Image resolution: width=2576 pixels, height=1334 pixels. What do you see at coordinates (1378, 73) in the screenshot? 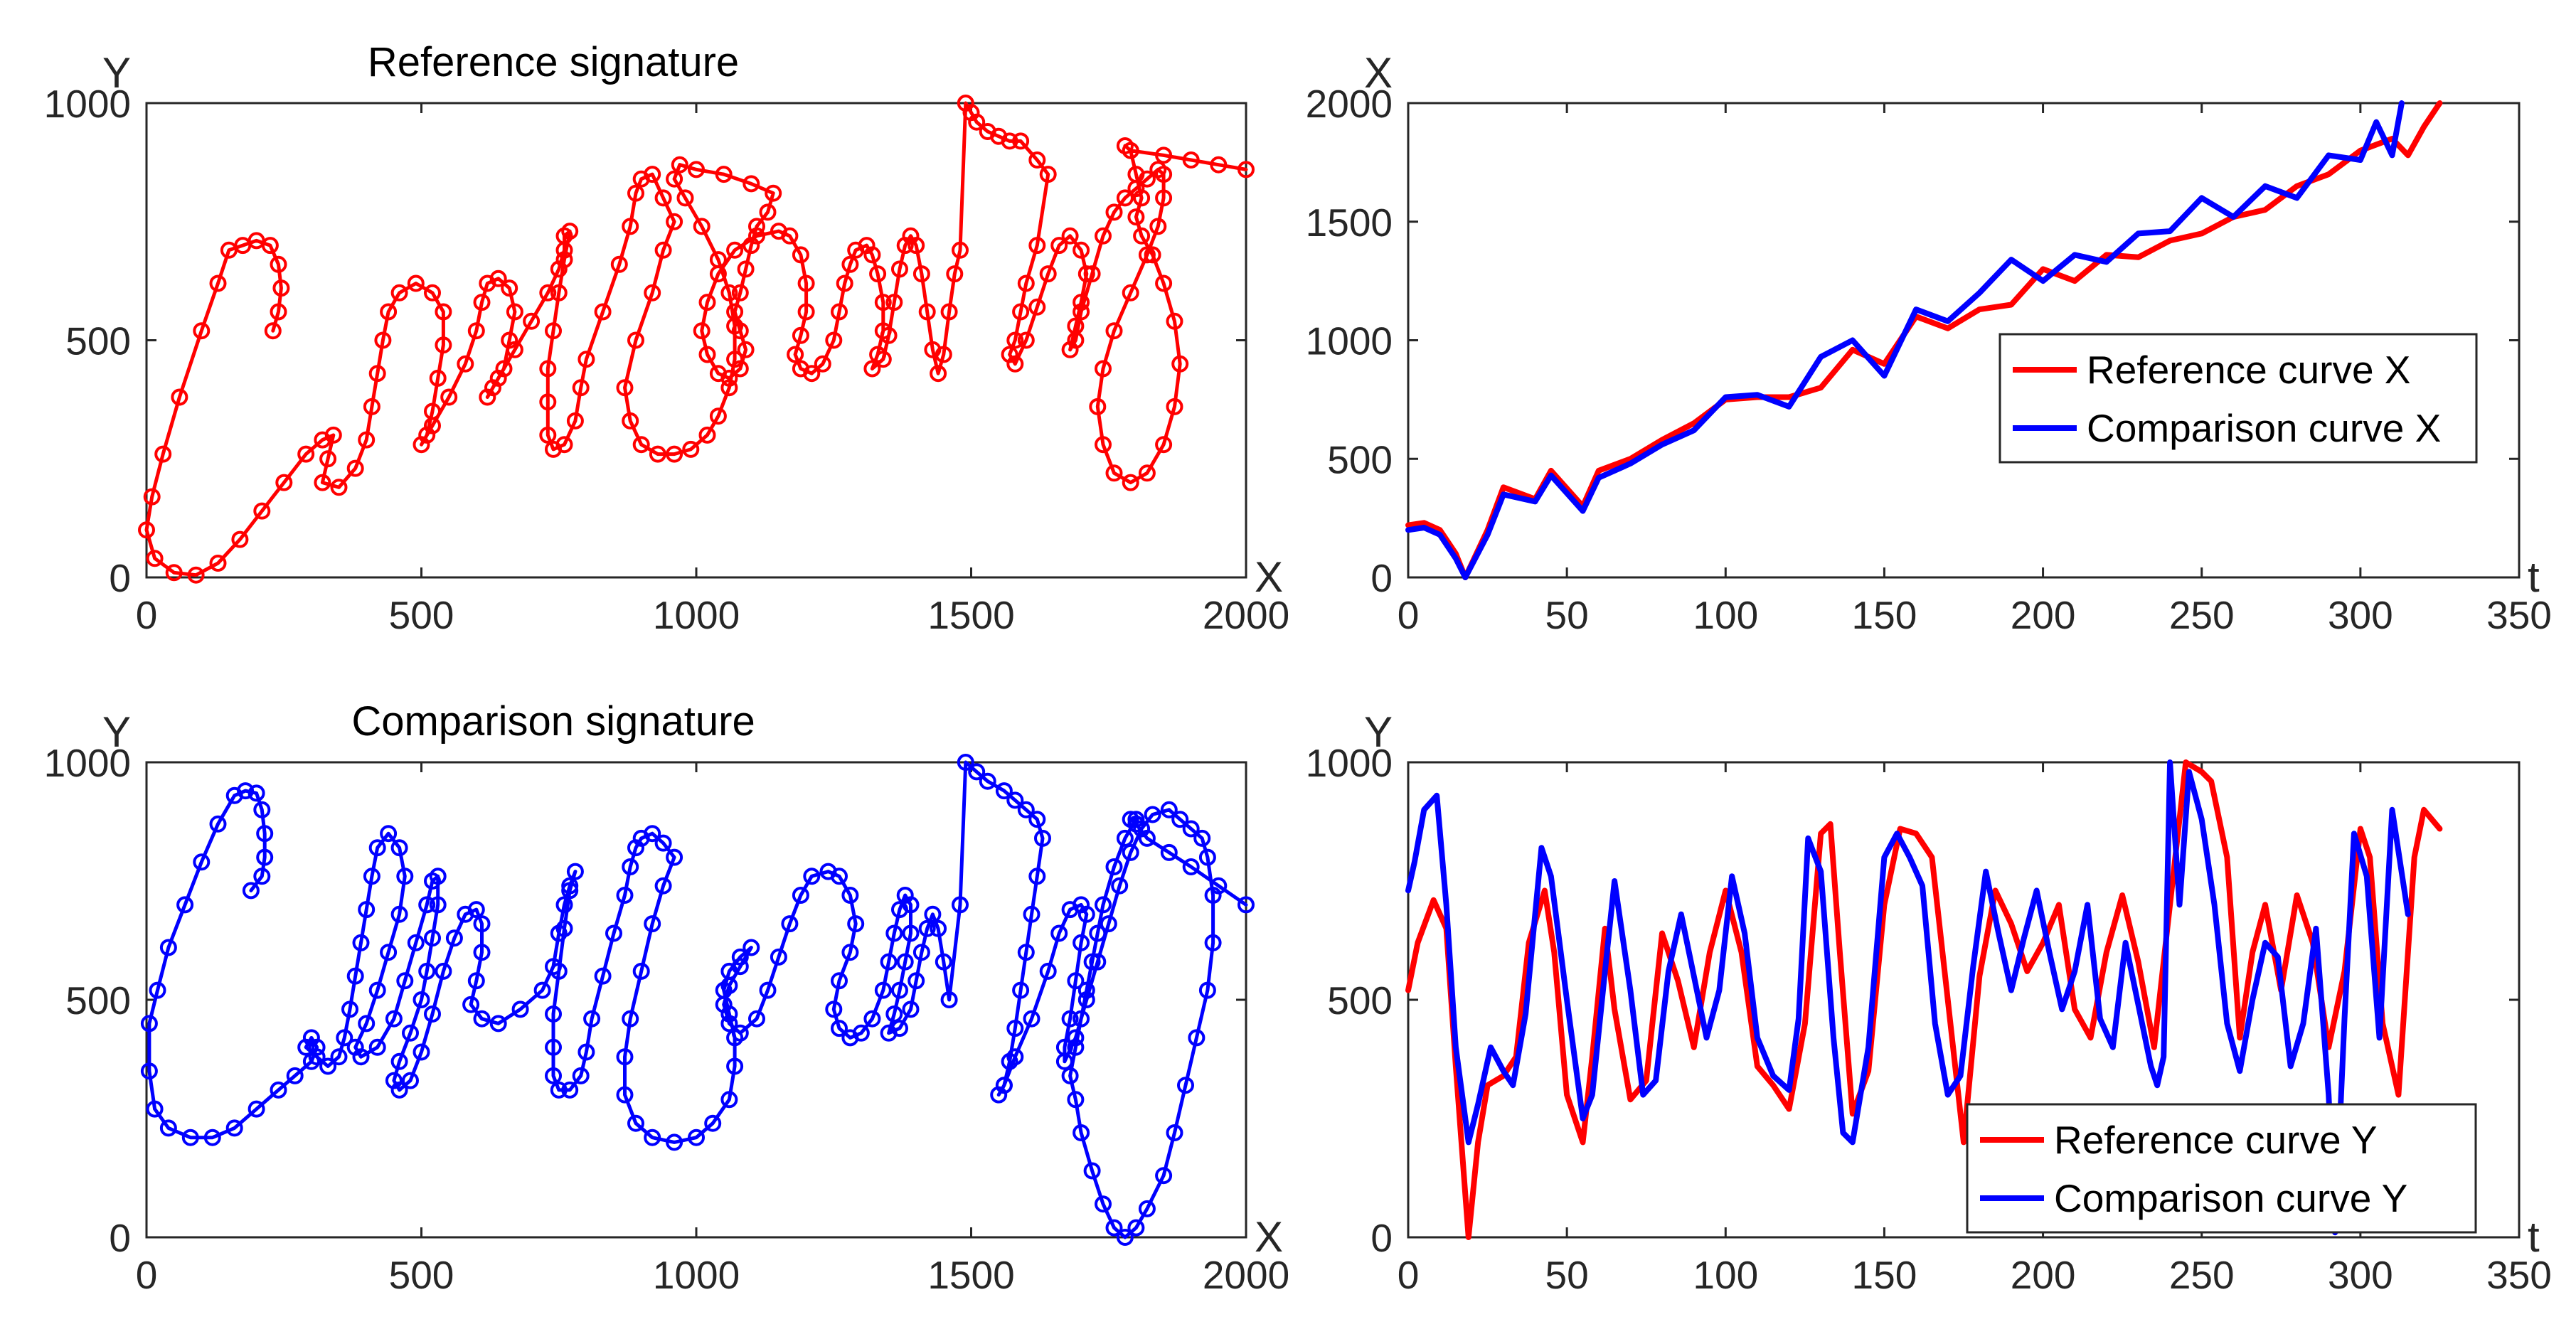
I see `y-axis-label: X` at bounding box center [1378, 73].